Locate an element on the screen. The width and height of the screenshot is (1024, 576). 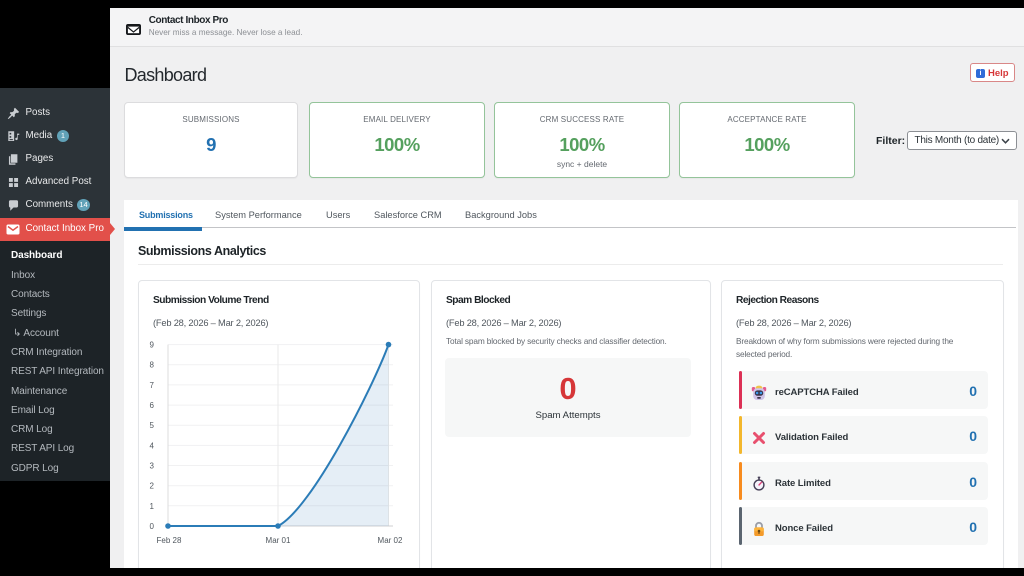
svg-text: 7 is located at coordinates (152, 385).